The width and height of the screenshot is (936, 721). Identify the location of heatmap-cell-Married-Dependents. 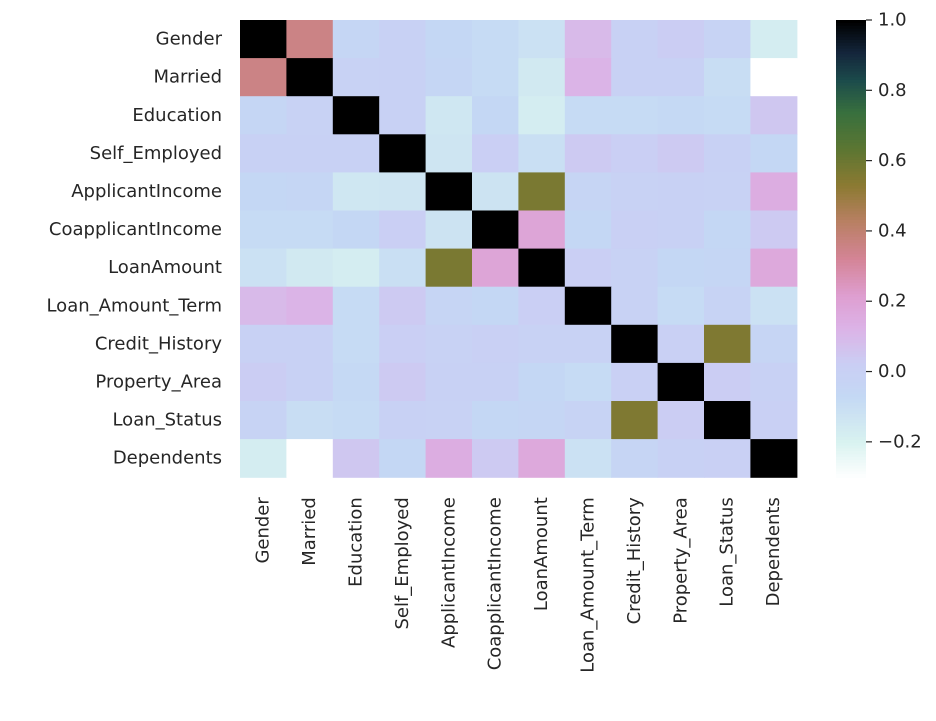
(774, 77).